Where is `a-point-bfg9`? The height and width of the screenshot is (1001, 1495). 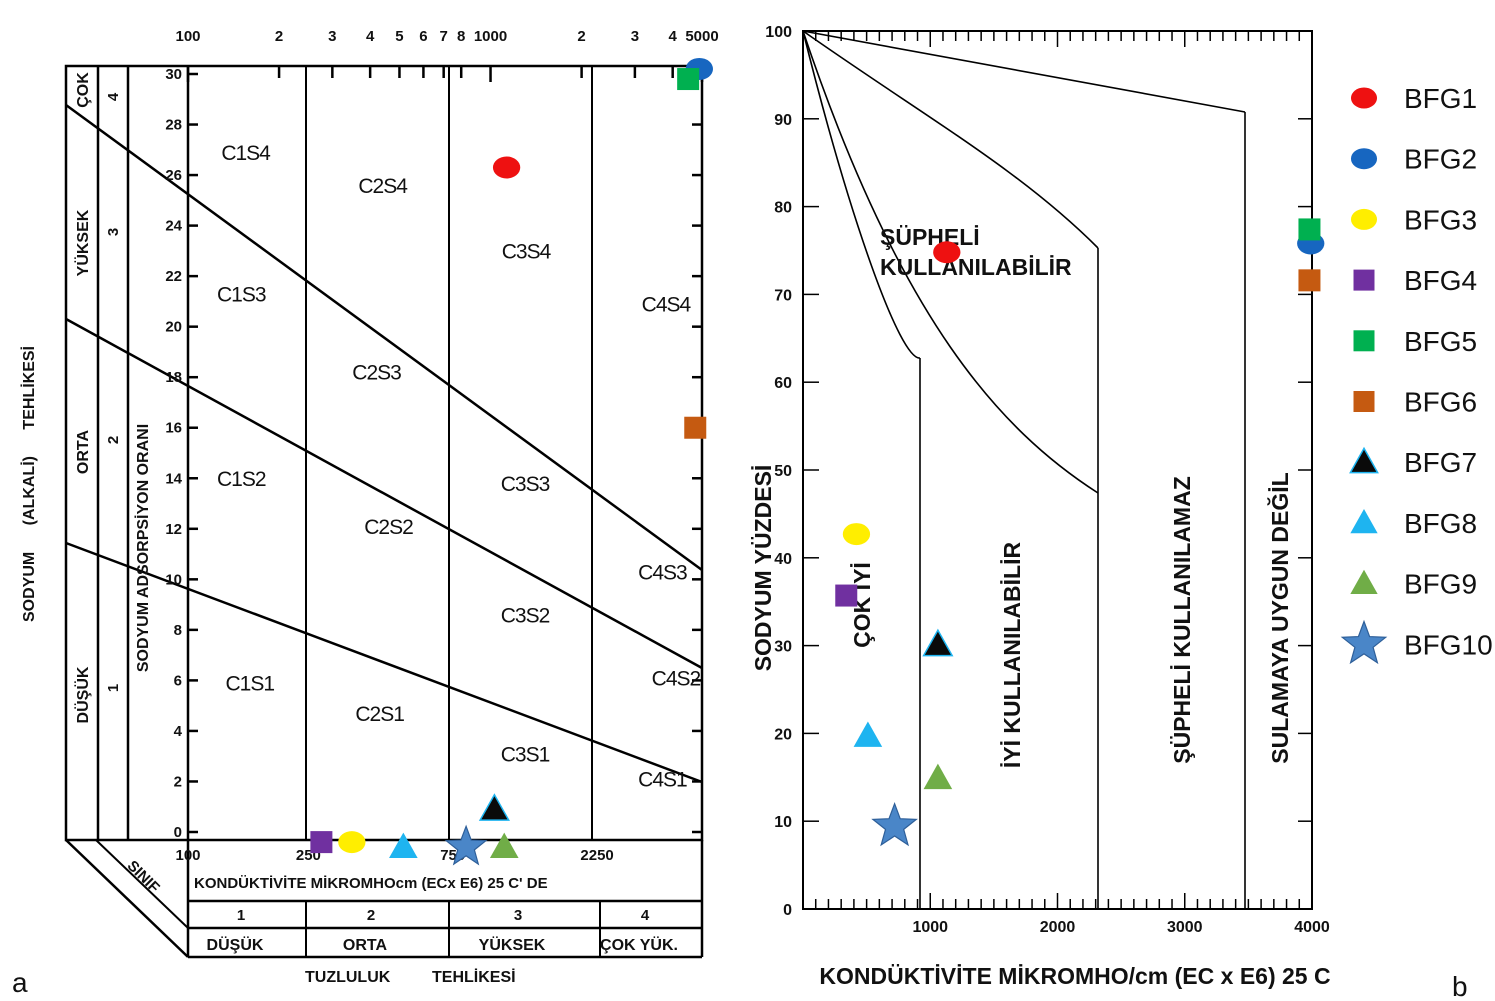
a-point-bfg9 is located at coordinates (504, 845).